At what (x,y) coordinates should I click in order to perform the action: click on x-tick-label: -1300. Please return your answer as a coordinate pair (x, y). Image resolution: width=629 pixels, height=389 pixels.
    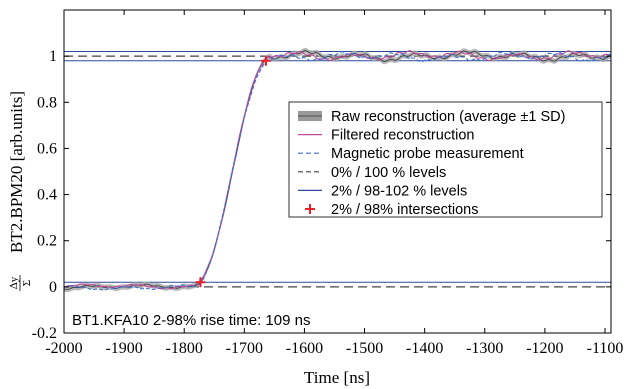
    Looking at the image, I should click on (484, 348).